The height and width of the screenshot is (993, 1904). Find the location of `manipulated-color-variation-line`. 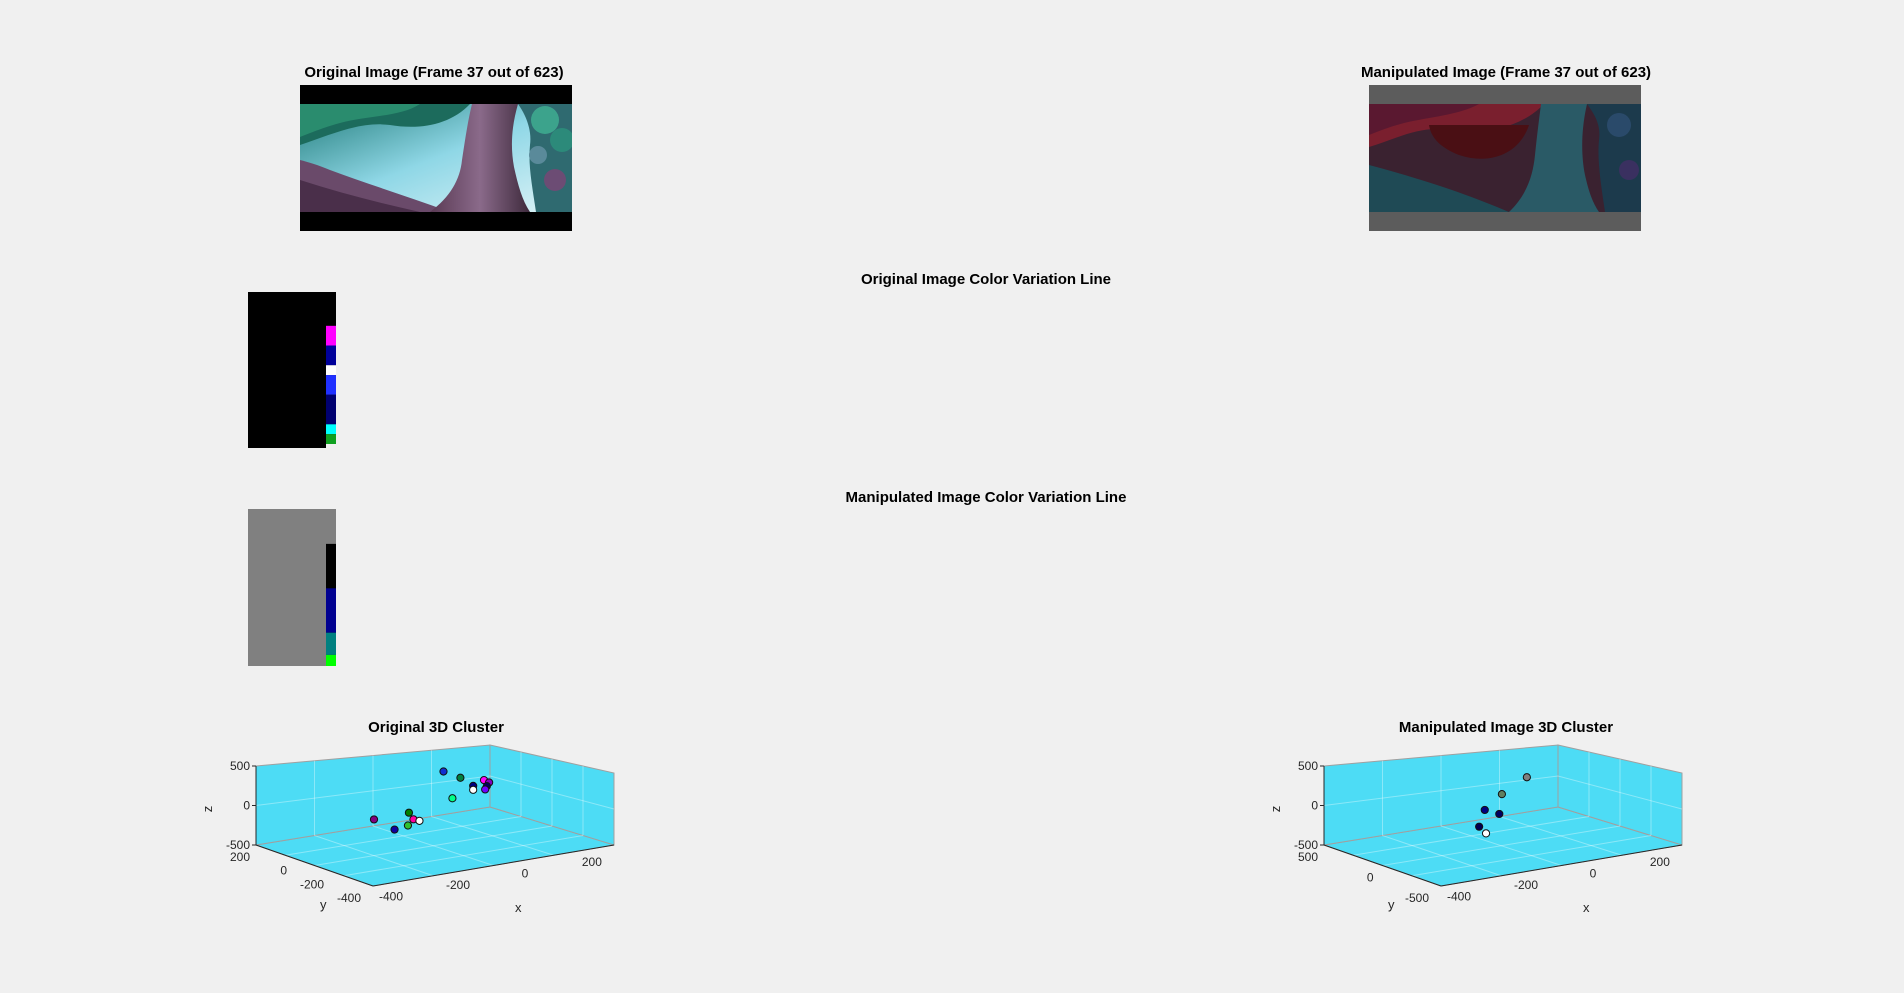

manipulated-color-variation-line is located at coordinates (292, 587).